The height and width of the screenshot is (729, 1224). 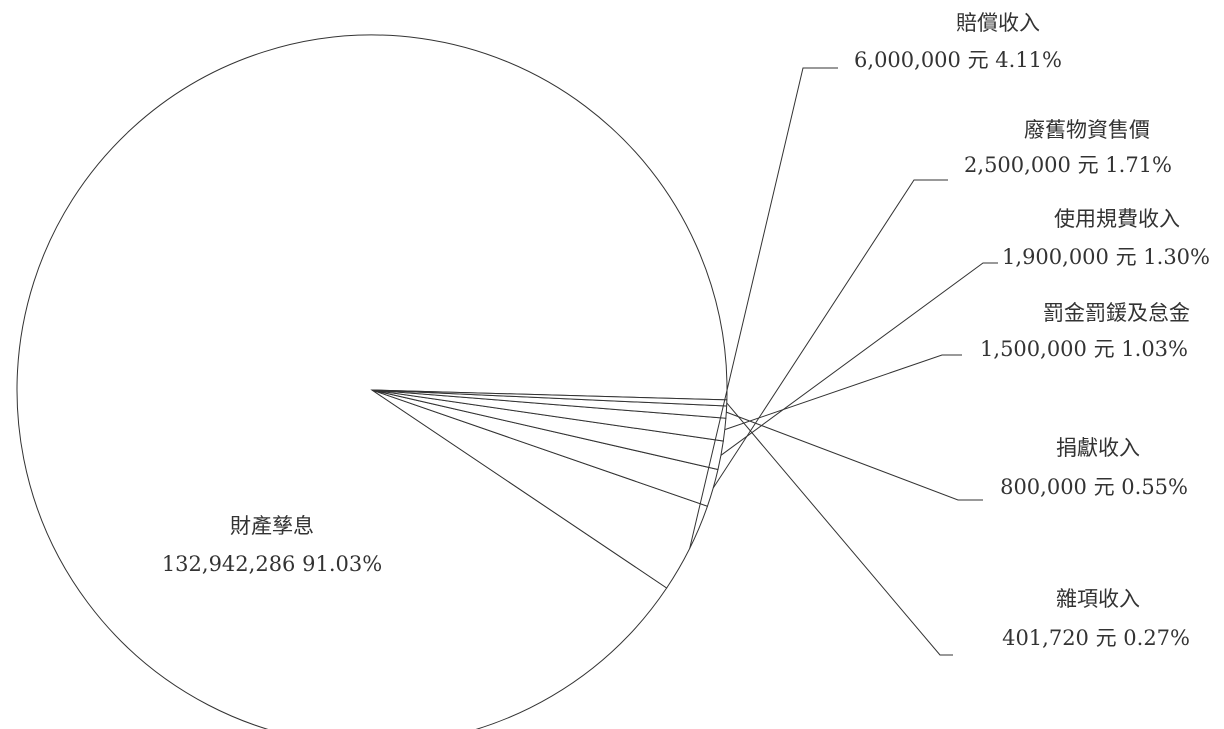 I want to click on slice-label-name-2: 賠償收入, so click(x=998, y=23).